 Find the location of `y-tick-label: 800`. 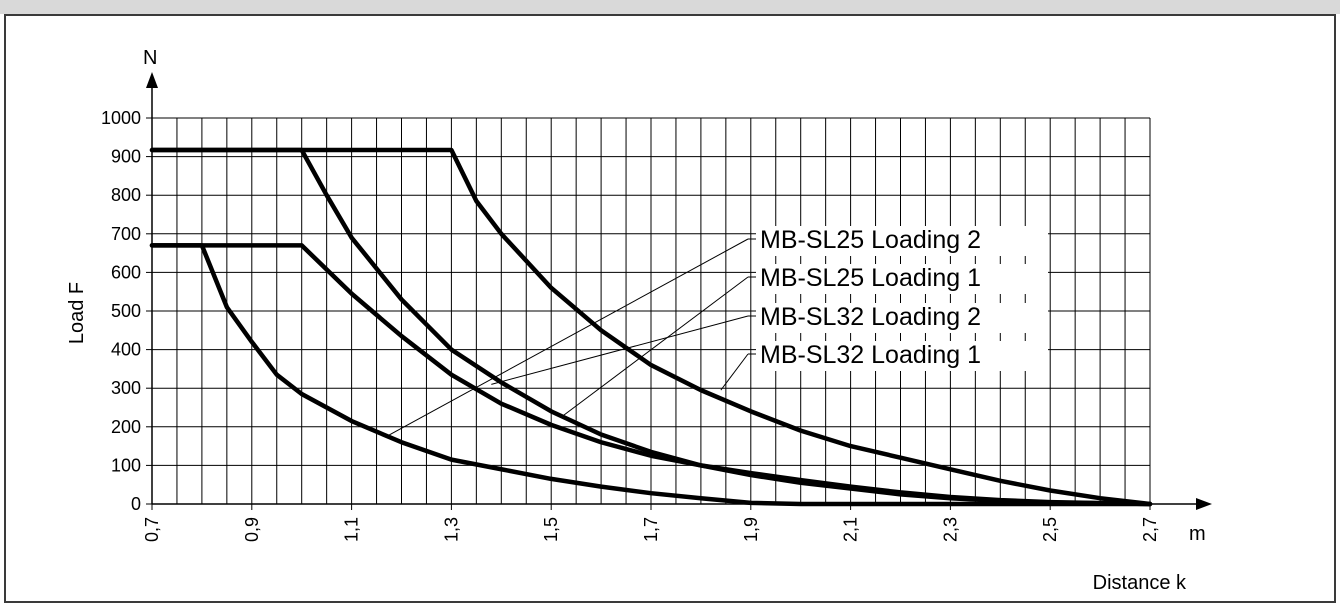

y-tick-label: 800 is located at coordinates (126, 195).